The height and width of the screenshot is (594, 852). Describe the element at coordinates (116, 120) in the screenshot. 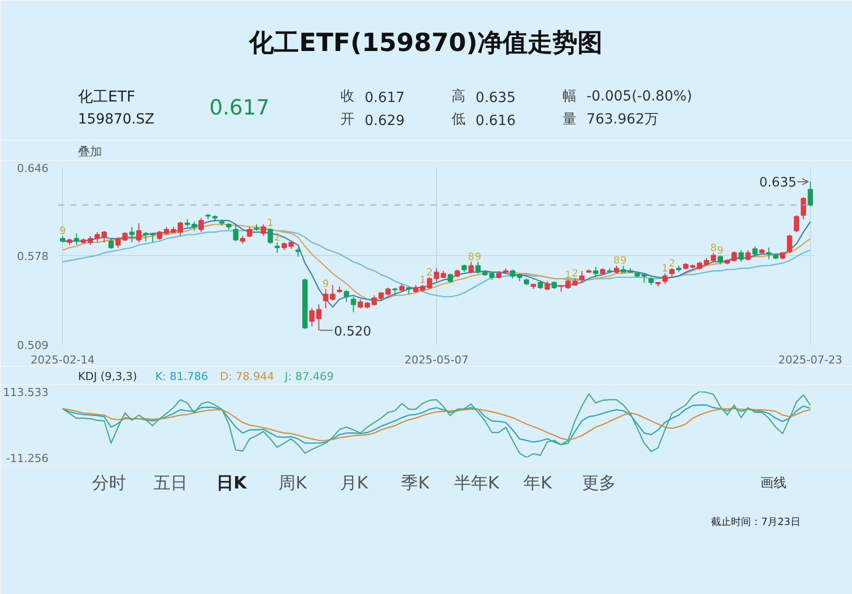

I see `text: 159870.SZ` at that location.